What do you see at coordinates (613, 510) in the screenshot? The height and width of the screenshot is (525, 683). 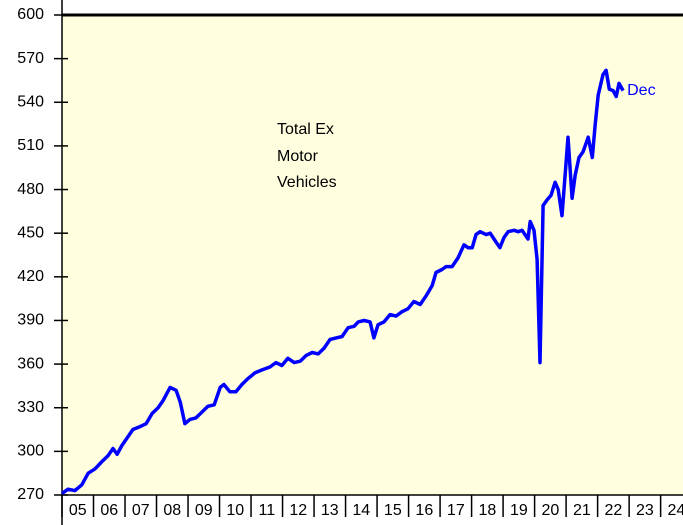 I see `x-tick-label: 22` at bounding box center [613, 510].